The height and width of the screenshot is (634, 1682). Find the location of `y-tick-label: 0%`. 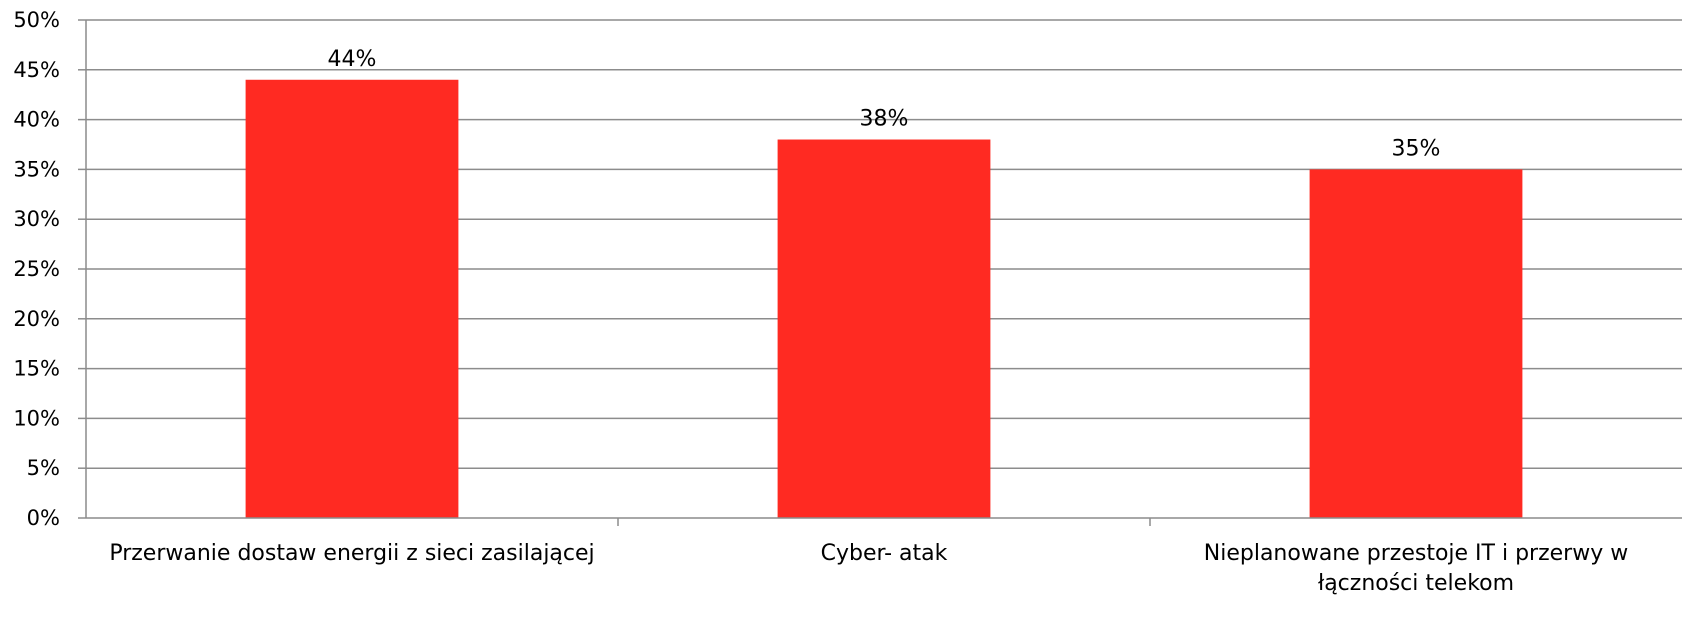

y-tick-label: 0% is located at coordinates (43, 518).